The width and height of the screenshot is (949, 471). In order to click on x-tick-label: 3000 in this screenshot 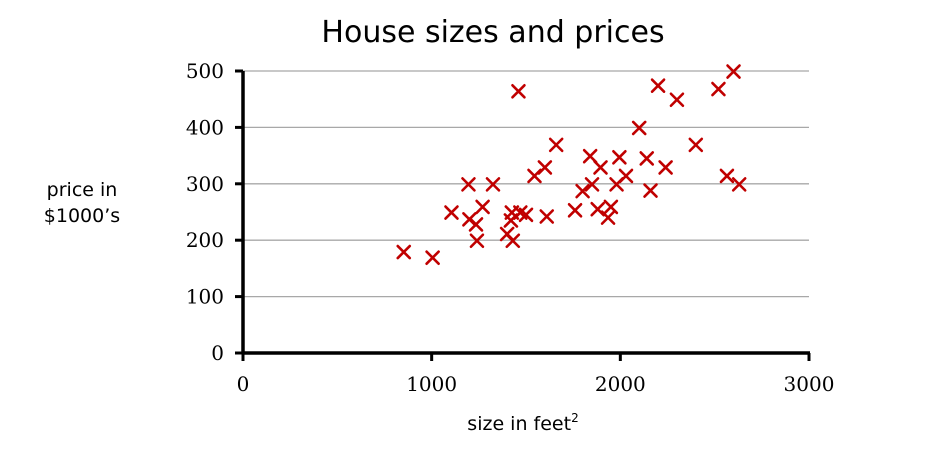, I will do `click(809, 384)`.